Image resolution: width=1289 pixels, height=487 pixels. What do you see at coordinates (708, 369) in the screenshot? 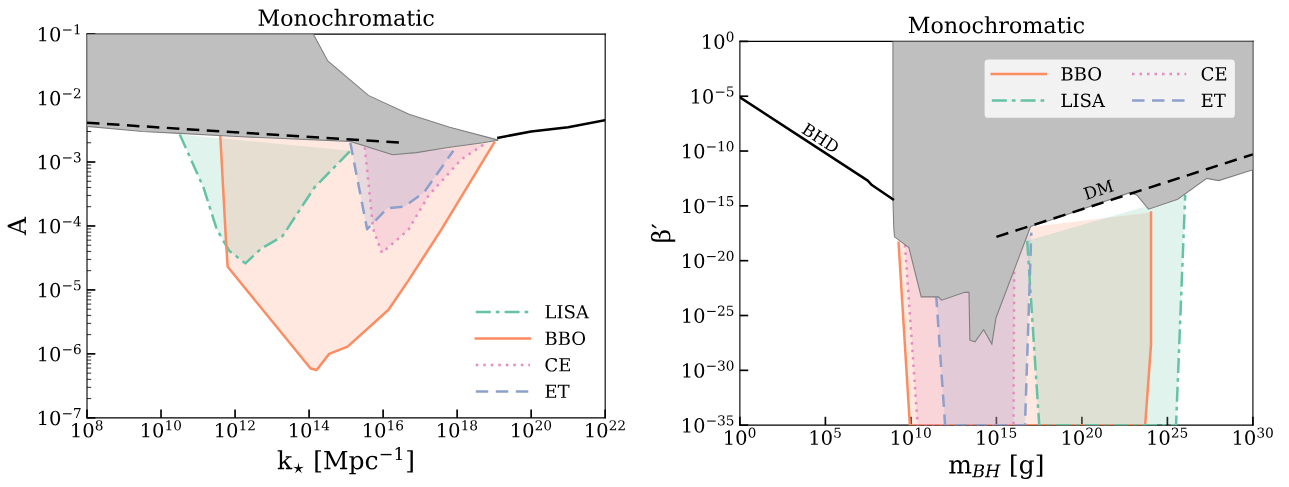
I see `y-tick-label: 10$^{−30}$` at bounding box center [708, 369].